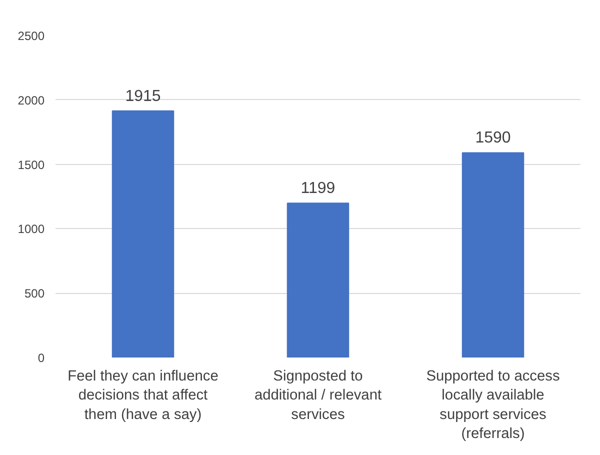  What do you see at coordinates (41, 358) in the screenshot?
I see `y-tick-label: 0` at bounding box center [41, 358].